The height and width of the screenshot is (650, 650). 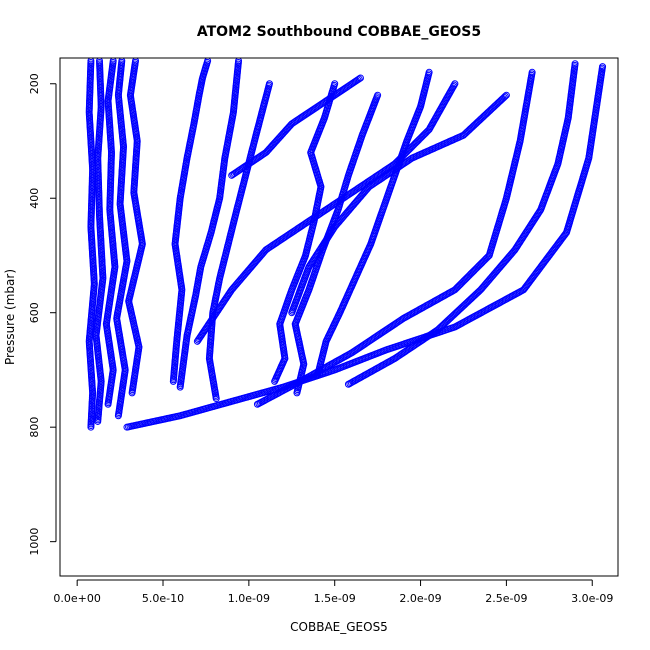 What do you see at coordinates (249, 598) in the screenshot?
I see `x-tick-label: 1.0e-09` at bounding box center [249, 598].